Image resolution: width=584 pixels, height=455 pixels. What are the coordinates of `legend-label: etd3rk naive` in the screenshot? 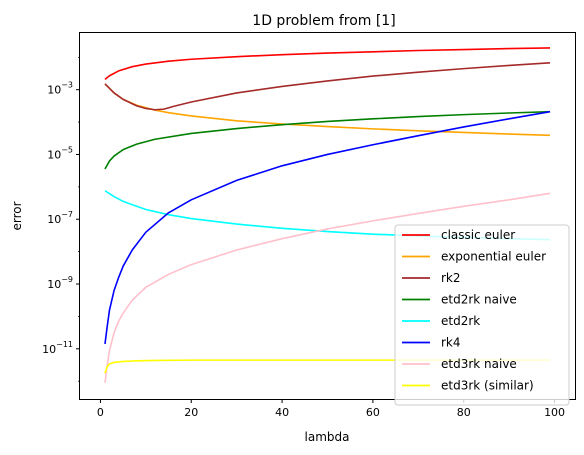 It's located at (479, 364).